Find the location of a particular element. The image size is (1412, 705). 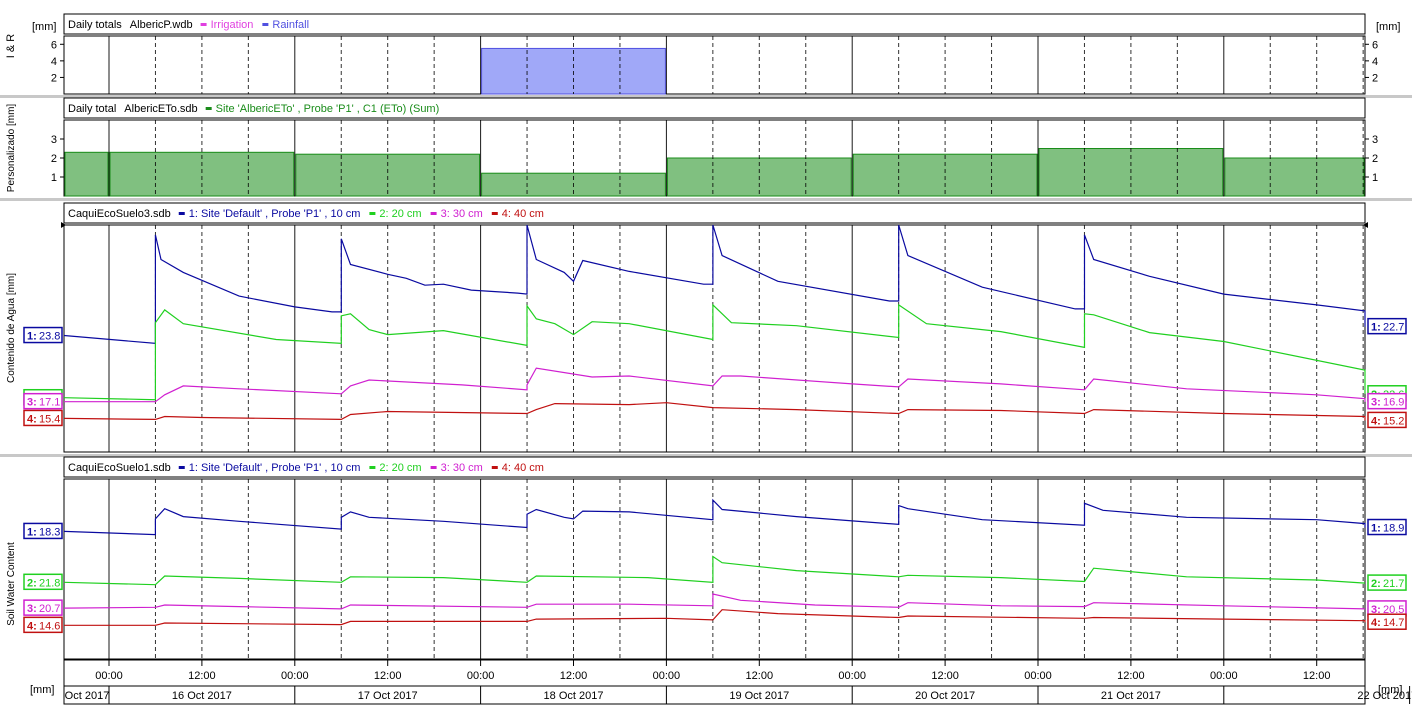

panel-title: Daily totals is located at coordinates (95, 25).